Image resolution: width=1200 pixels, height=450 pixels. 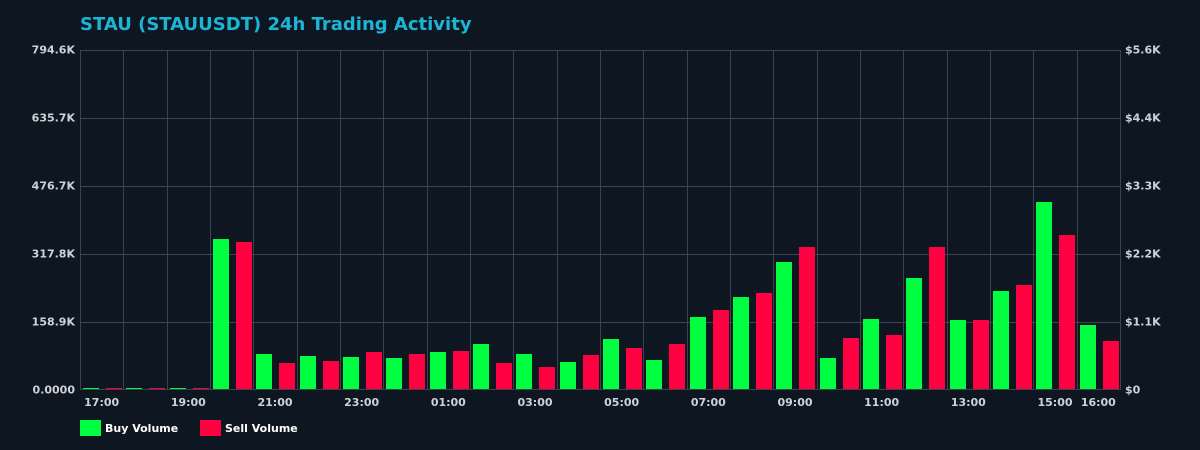 I want to click on right-y-tick-label: $1.1K, so click(x=1143, y=322).